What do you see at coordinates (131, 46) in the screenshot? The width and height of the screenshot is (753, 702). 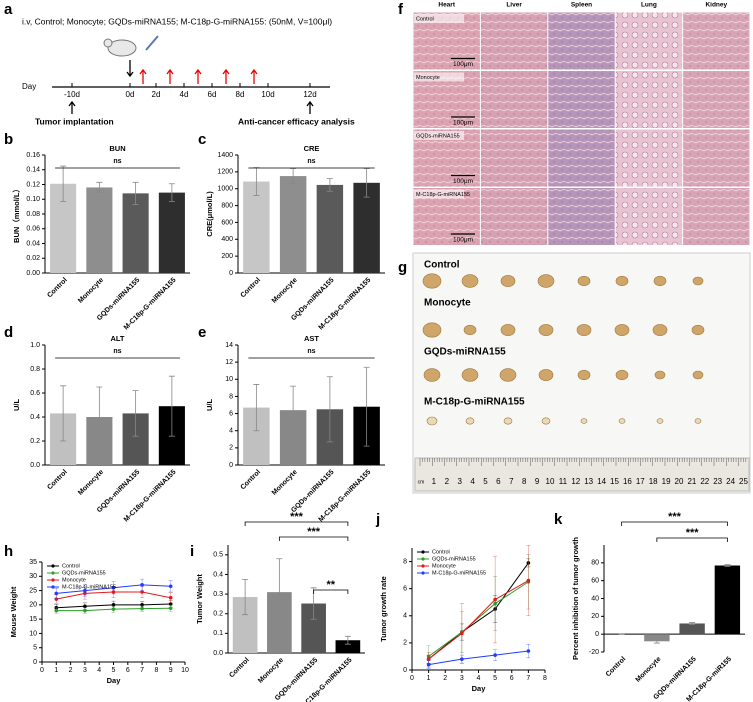 I see `mouse-icon` at bounding box center [131, 46].